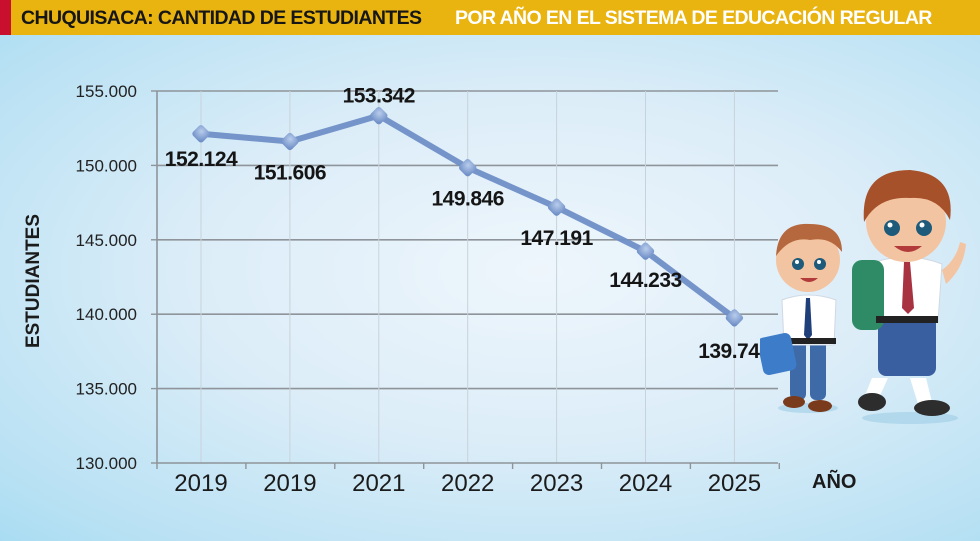 The height and width of the screenshot is (541, 980). Describe the element at coordinates (834, 482) in the screenshot. I see `x-axis-label: AÑO` at that location.